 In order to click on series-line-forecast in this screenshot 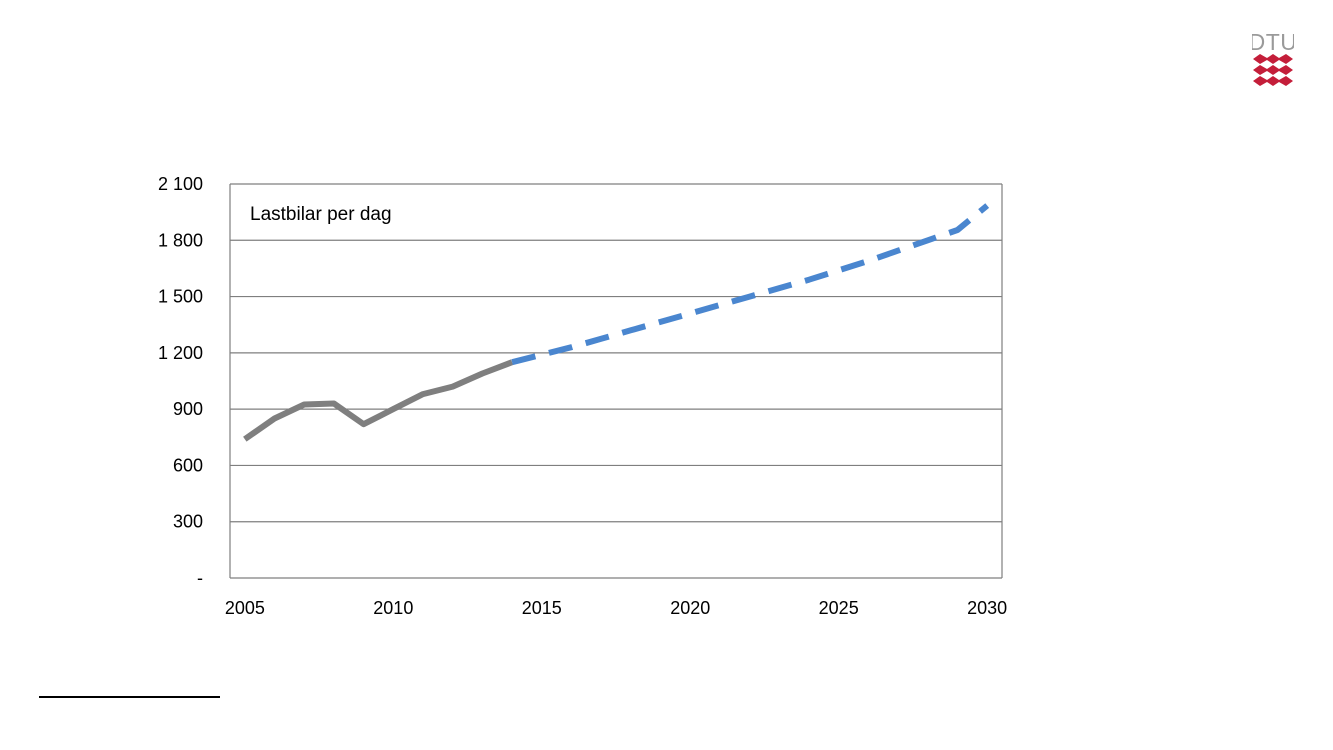, I will do `click(750, 284)`.